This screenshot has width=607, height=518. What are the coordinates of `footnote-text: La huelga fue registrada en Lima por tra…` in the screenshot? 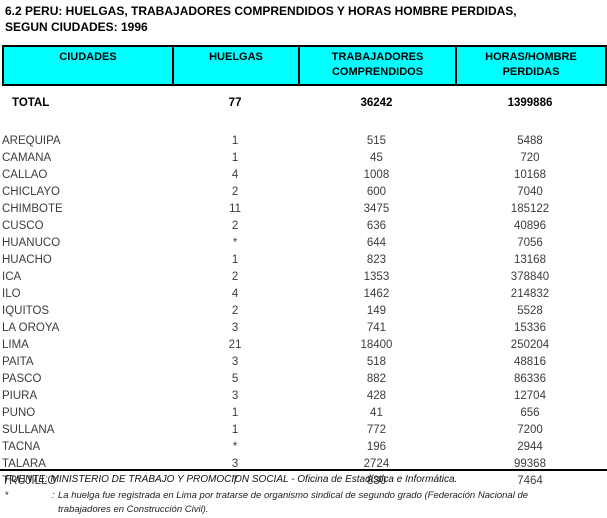 It's located at (330, 503).